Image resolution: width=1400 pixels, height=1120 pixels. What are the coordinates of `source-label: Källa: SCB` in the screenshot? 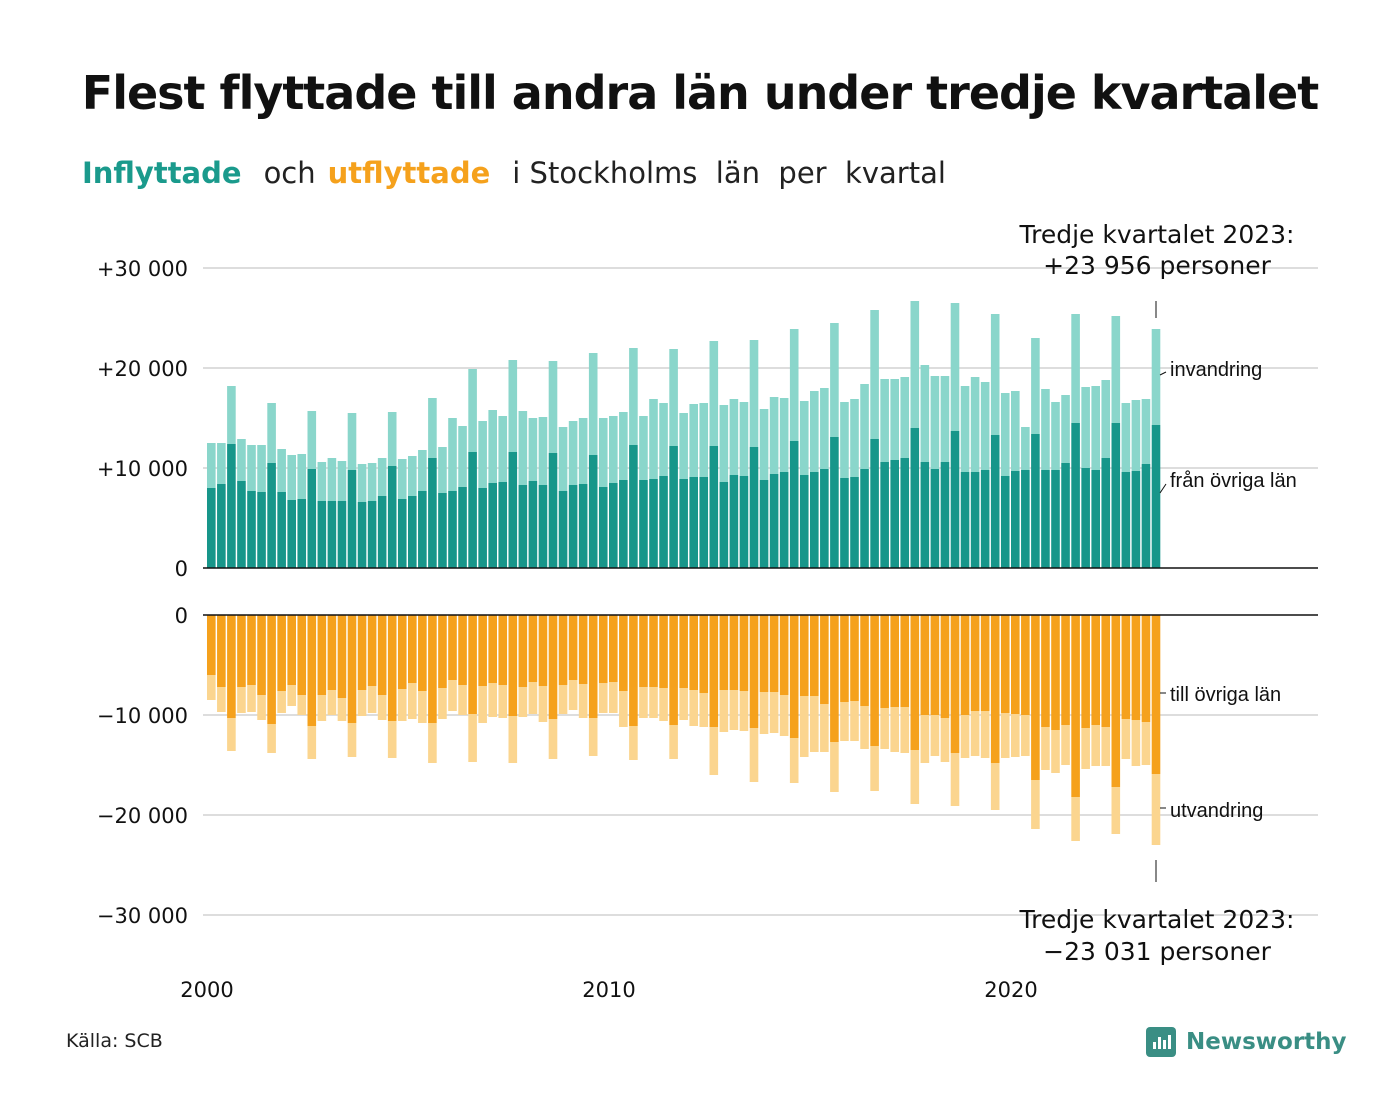 It's located at (114, 1041).